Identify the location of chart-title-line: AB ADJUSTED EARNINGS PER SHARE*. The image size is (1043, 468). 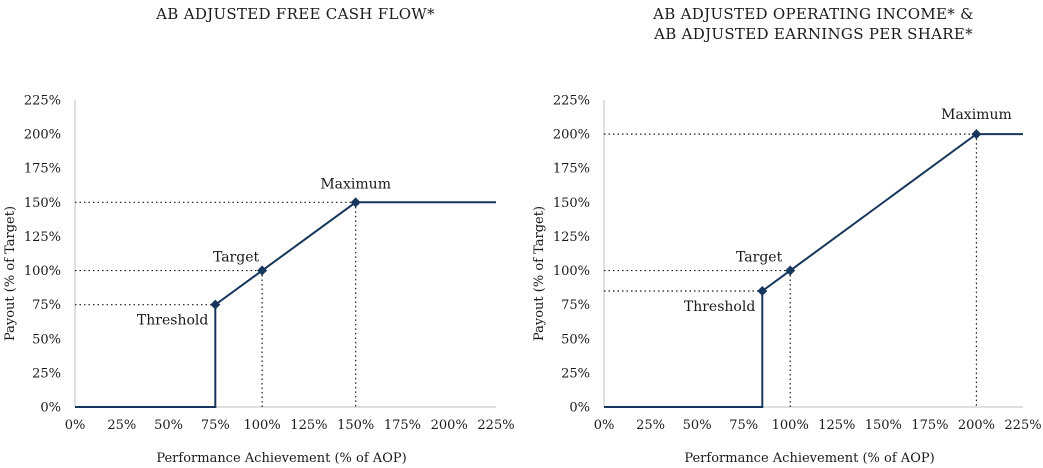
(813, 34).